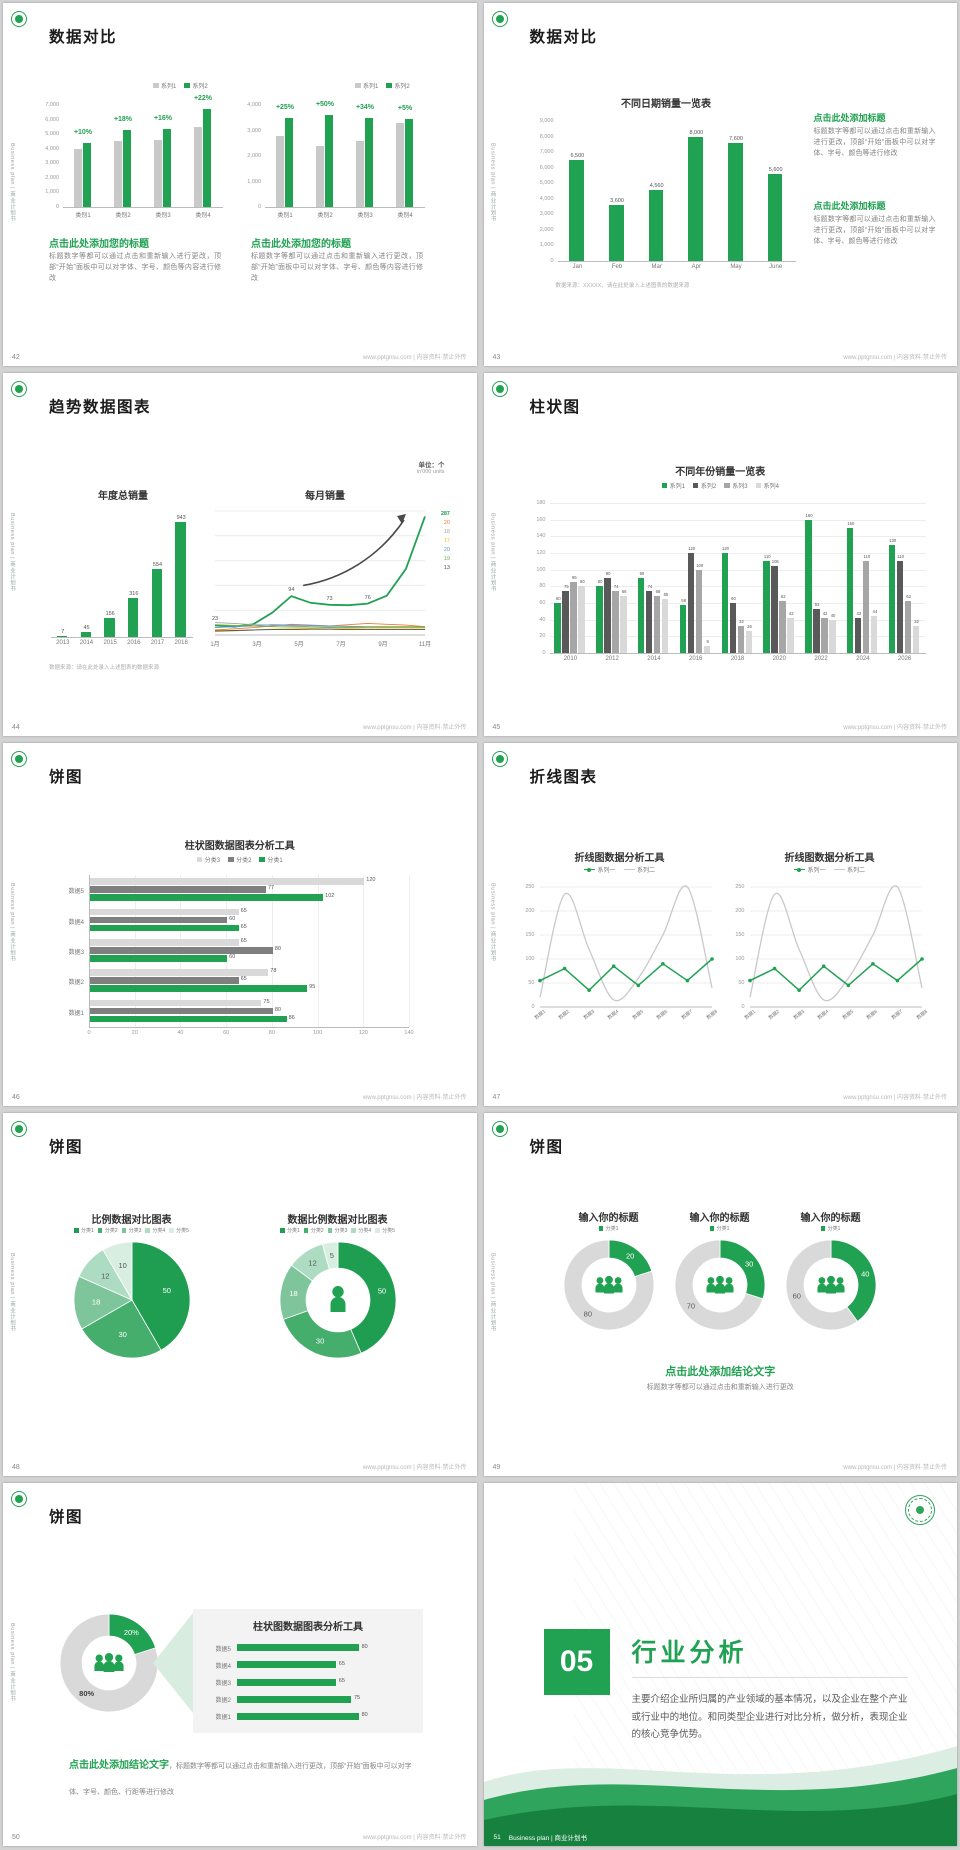 This screenshot has height=1850, width=960. I want to click on svg-text: 40, so click(865, 1273).